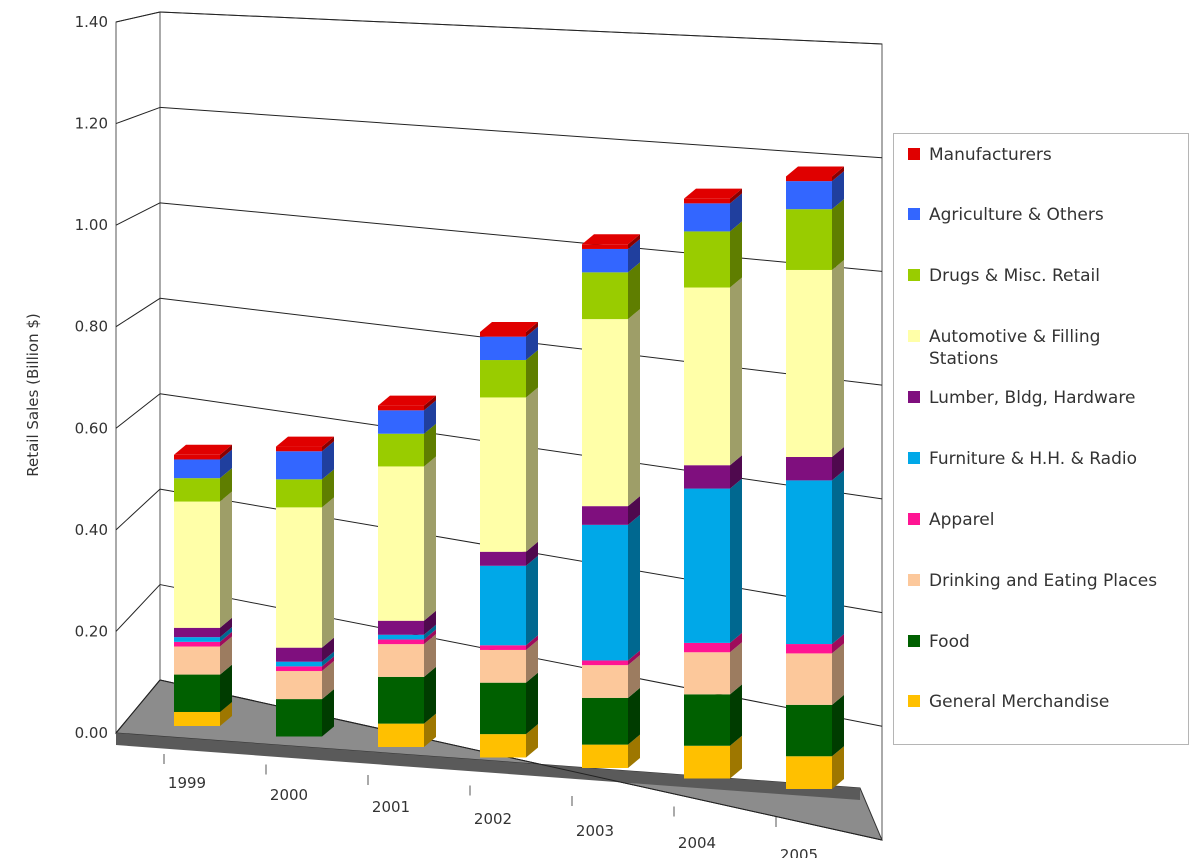 The width and height of the screenshot is (1194, 858). What do you see at coordinates (203, 585) in the screenshot?
I see `bar-1999` at bounding box center [203, 585].